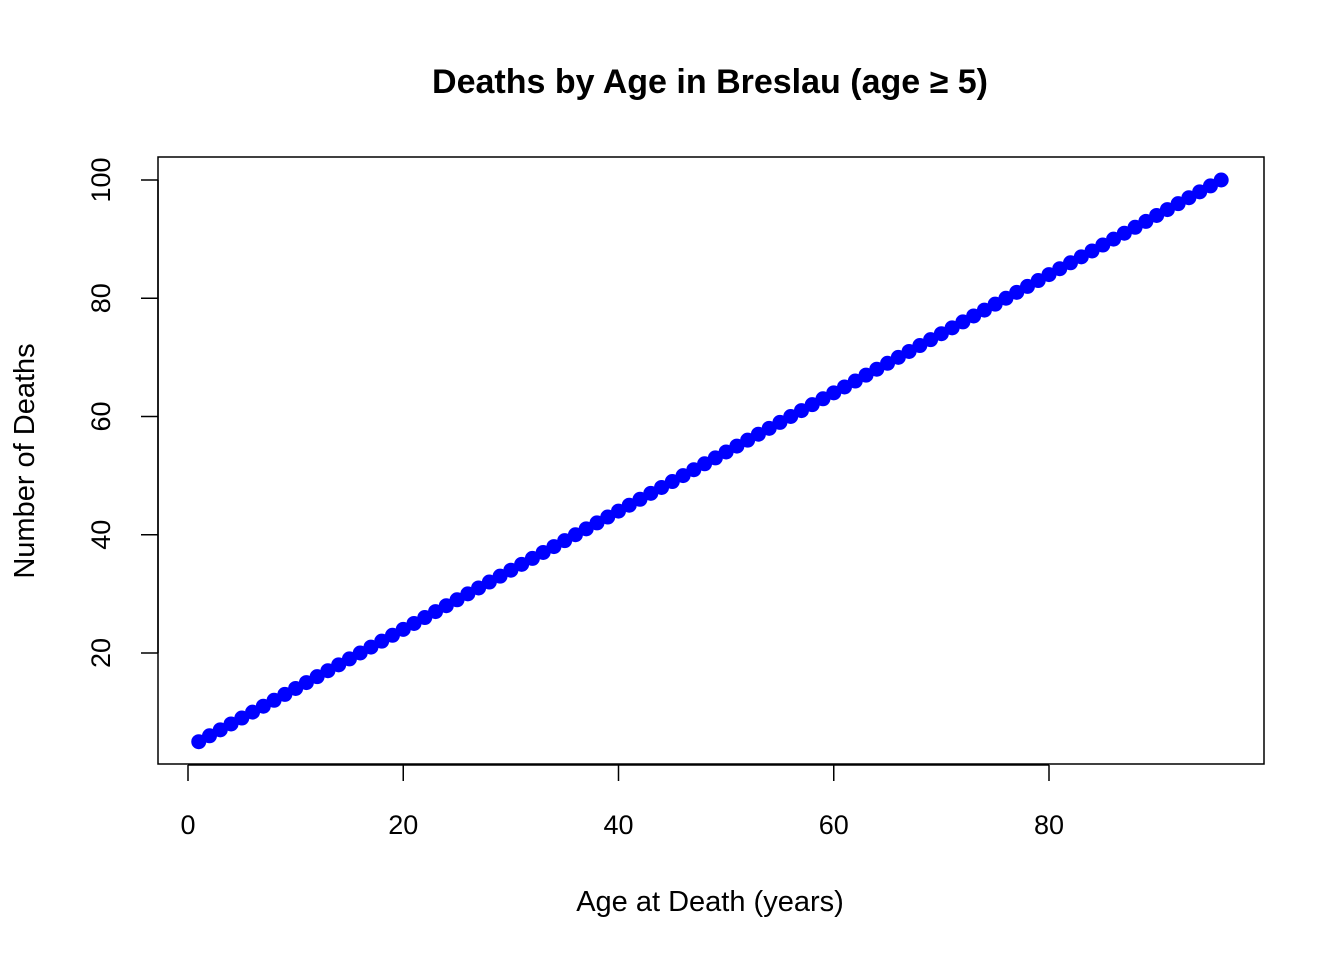 The height and width of the screenshot is (960, 1344). What do you see at coordinates (25, 460) in the screenshot?
I see `y-axis-label: Number of Deaths` at bounding box center [25, 460].